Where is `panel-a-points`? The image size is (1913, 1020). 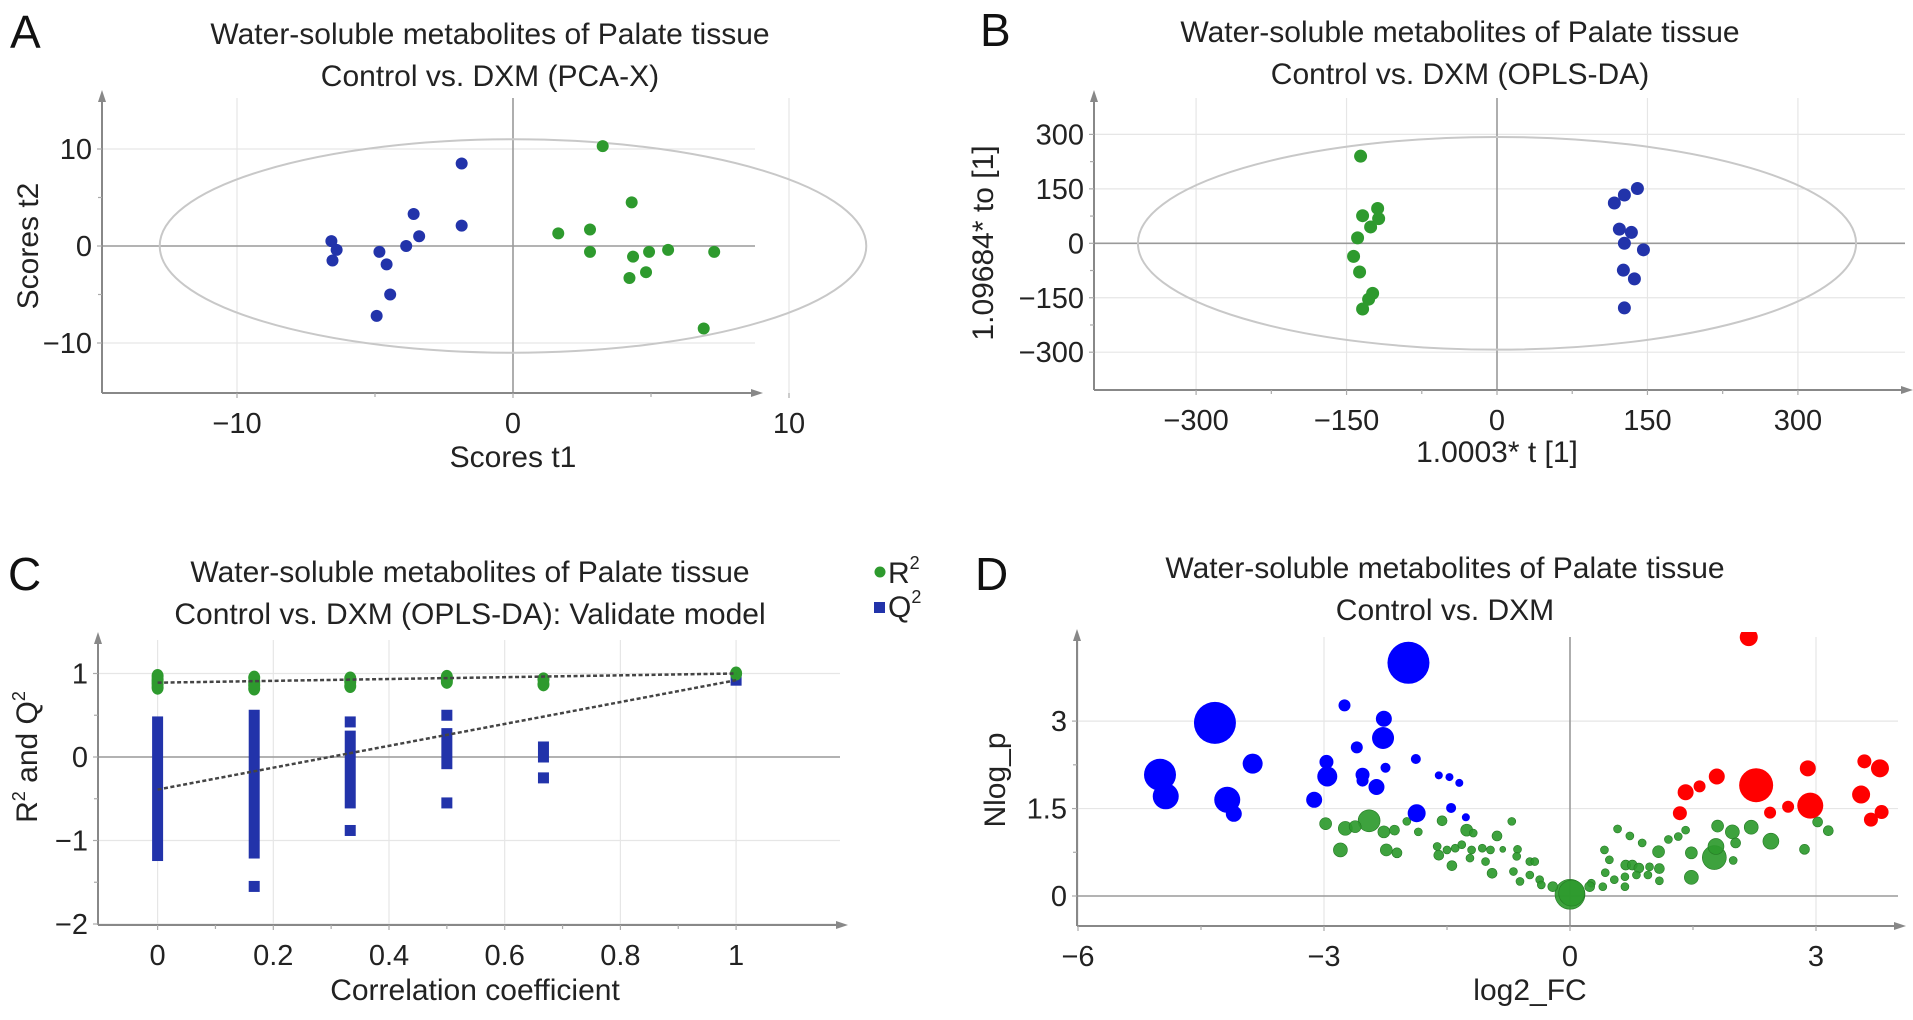 panel-a-points is located at coordinates (513, 246).